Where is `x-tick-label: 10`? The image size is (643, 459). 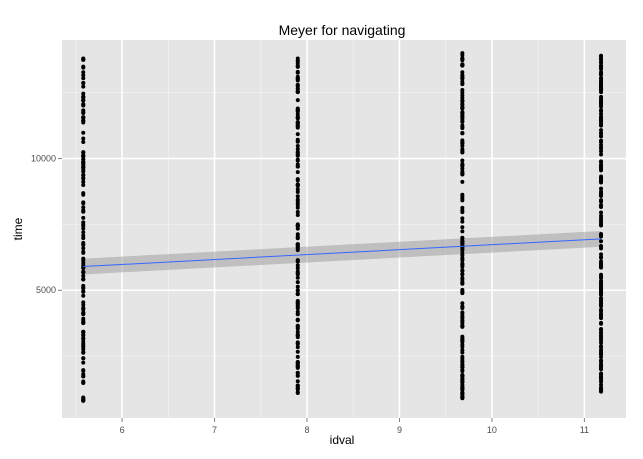
x-tick-label: 10 is located at coordinates (492, 430).